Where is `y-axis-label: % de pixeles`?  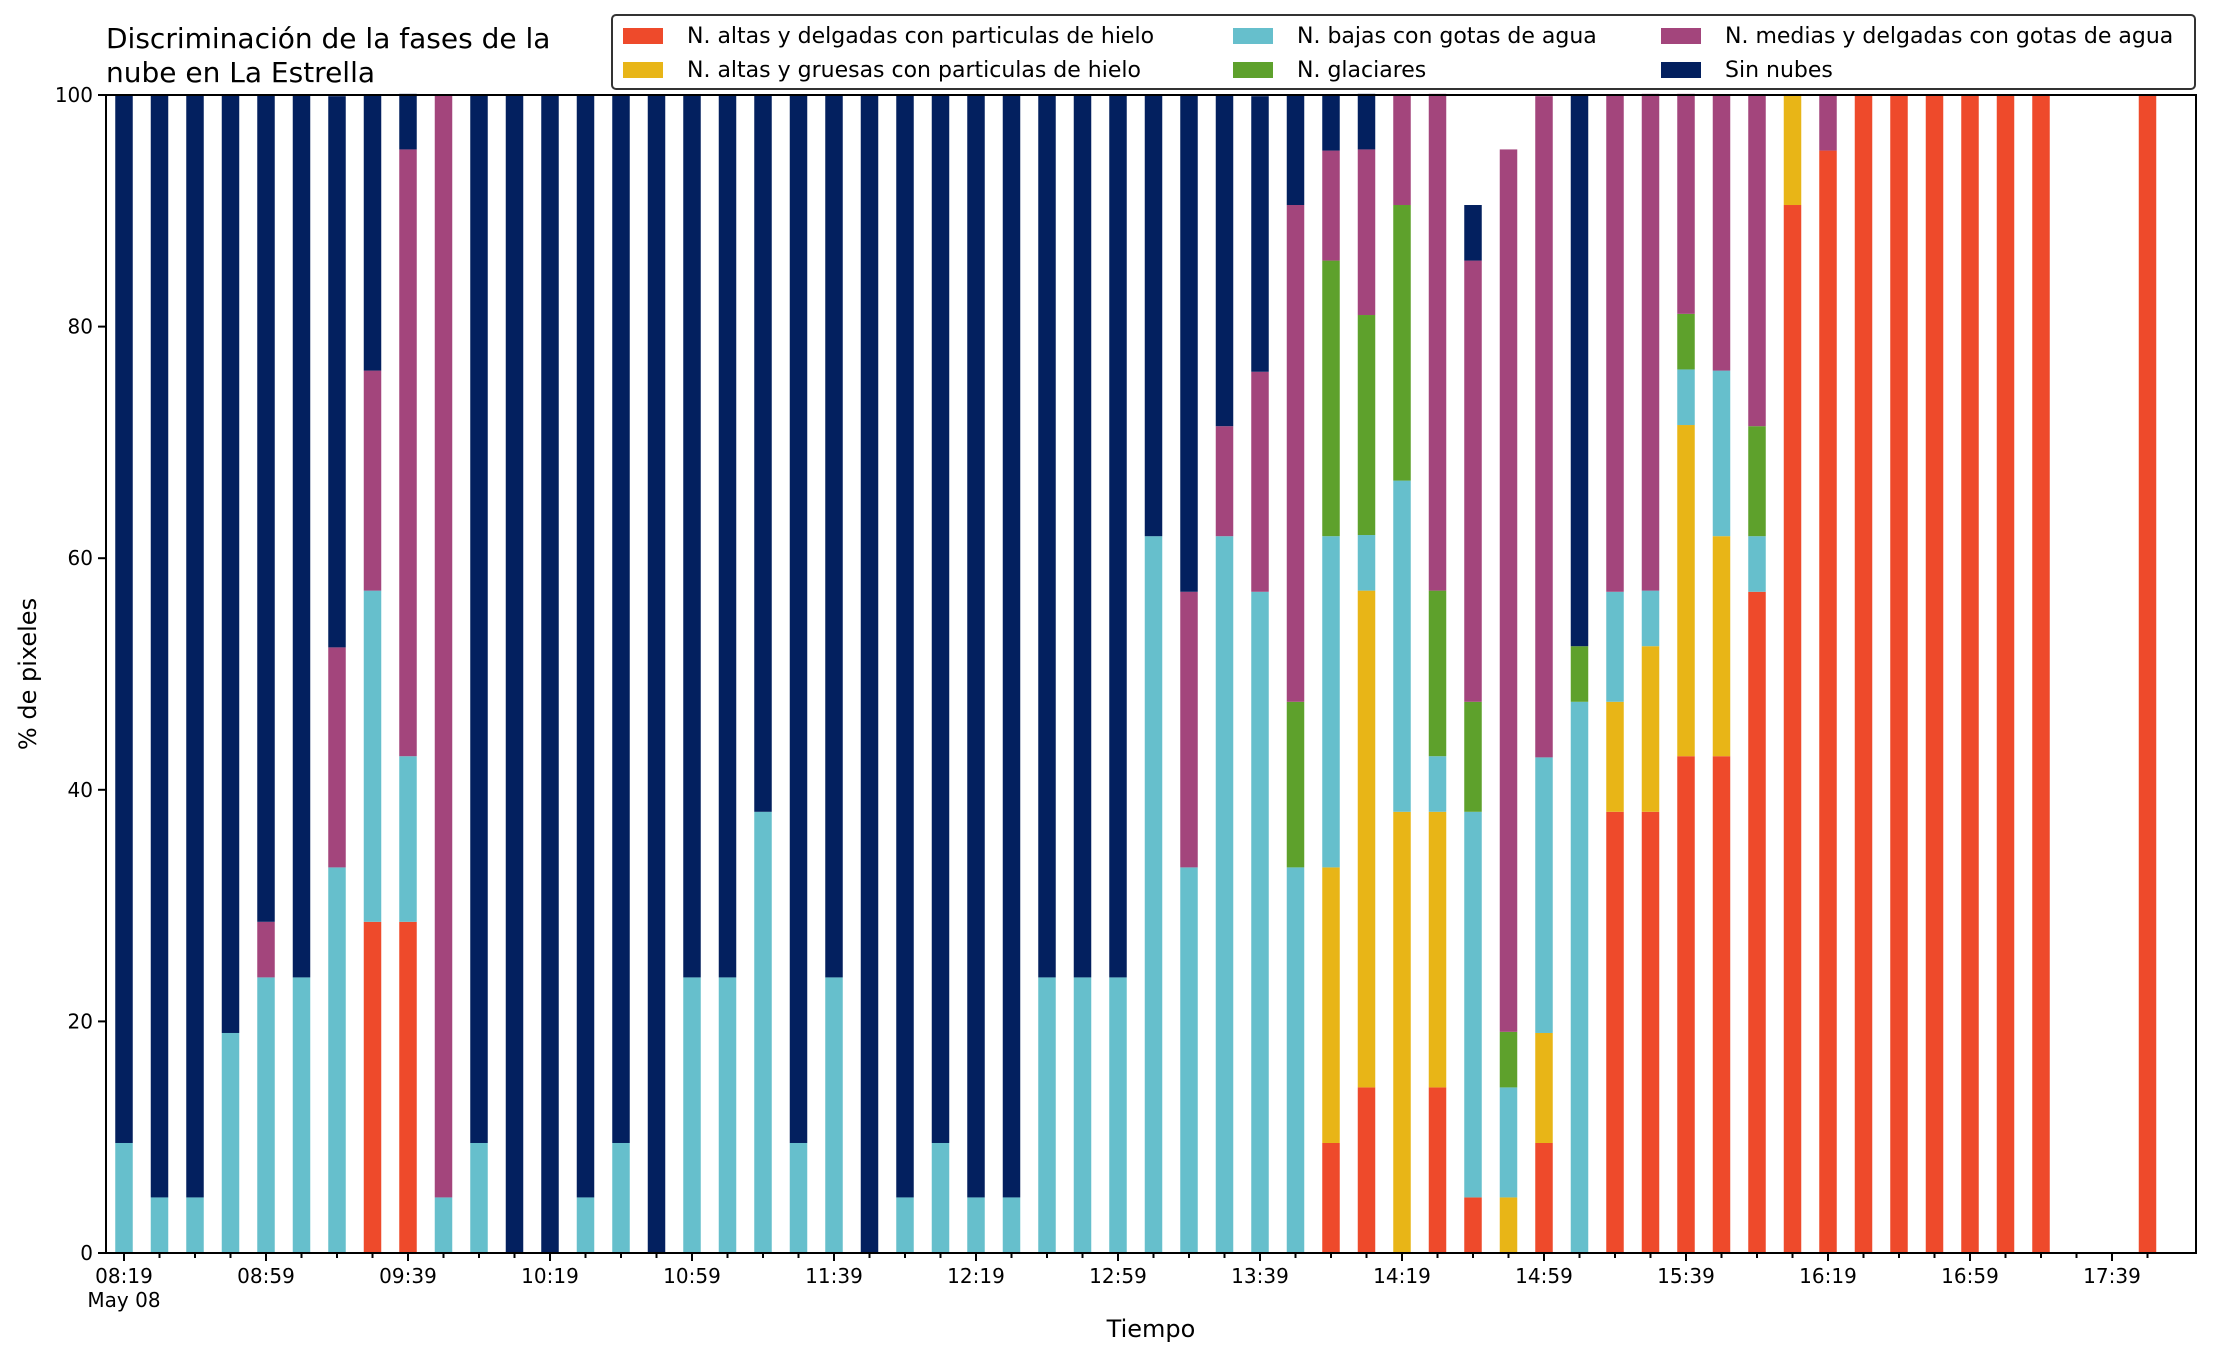 y-axis-label: % de pixeles is located at coordinates (28, 674).